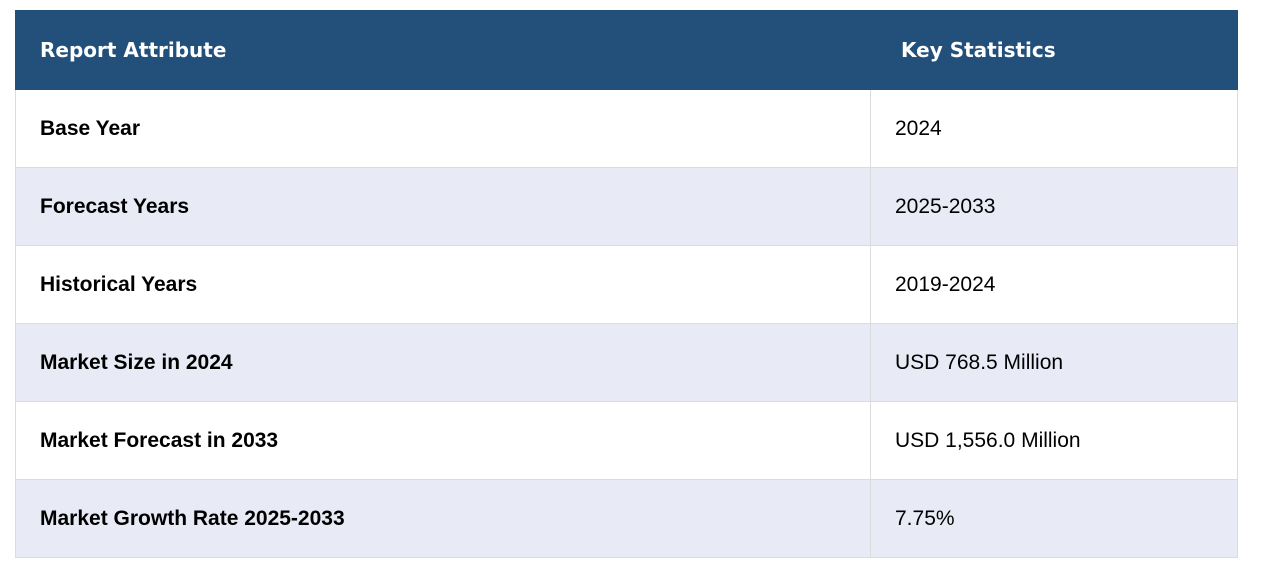 This screenshot has width=1261, height=577. I want to click on row-attribute: Market Forecast in 2033, so click(443, 440).